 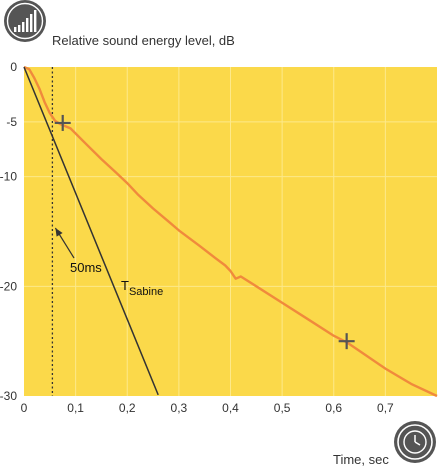 I want to click on x-tick-label: 0,2, so click(x=127, y=408).